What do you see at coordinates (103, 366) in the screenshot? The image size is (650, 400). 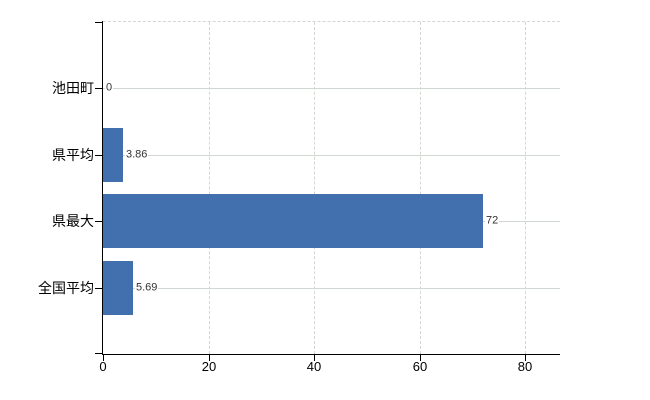 I see `x-axis-tick-label: 0` at bounding box center [103, 366].